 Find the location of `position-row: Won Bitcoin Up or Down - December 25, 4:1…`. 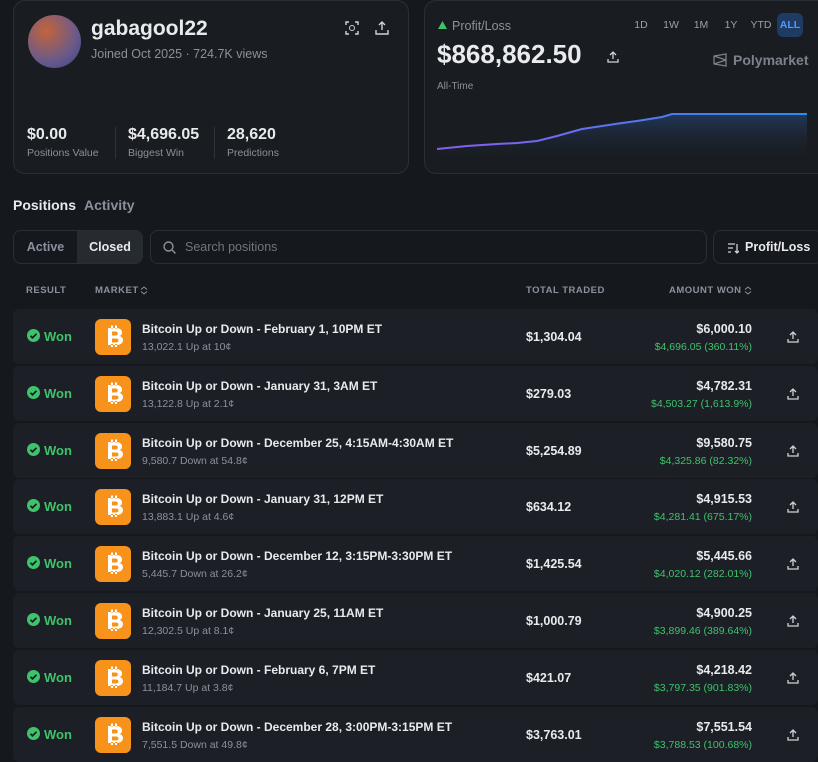

position-row: Won Bitcoin Up or Down - December 25, 4:1… is located at coordinates (415, 450).